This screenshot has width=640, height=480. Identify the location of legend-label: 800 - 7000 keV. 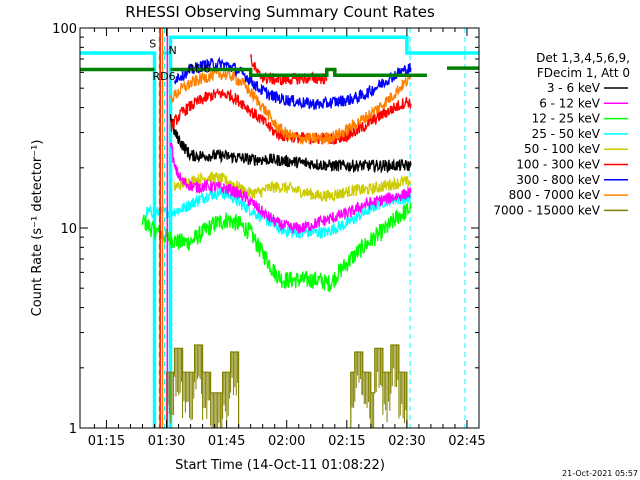
(555, 195).